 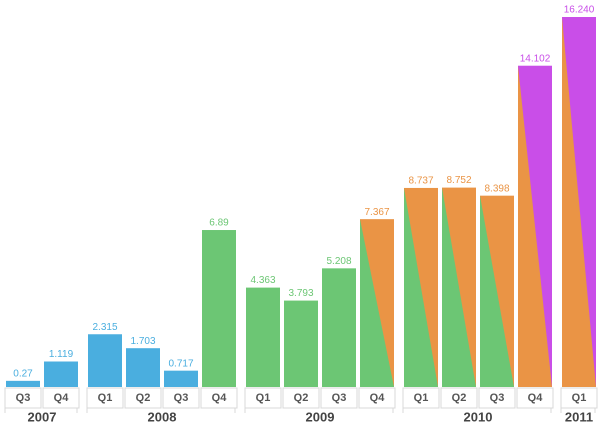 I want to click on group-label: 2008, so click(x=162, y=416).